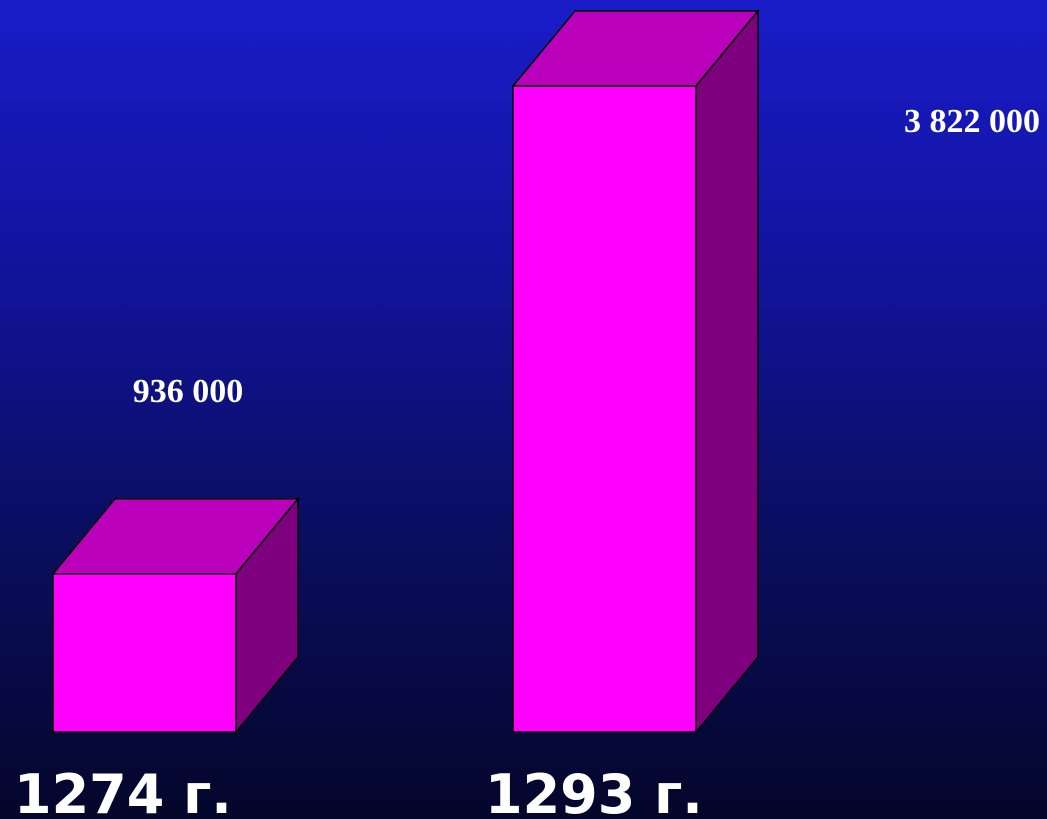 This screenshot has height=819, width=1047. What do you see at coordinates (972, 121) in the screenshot?
I see `data-label-1293: 3 822 000` at bounding box center [972, 121].